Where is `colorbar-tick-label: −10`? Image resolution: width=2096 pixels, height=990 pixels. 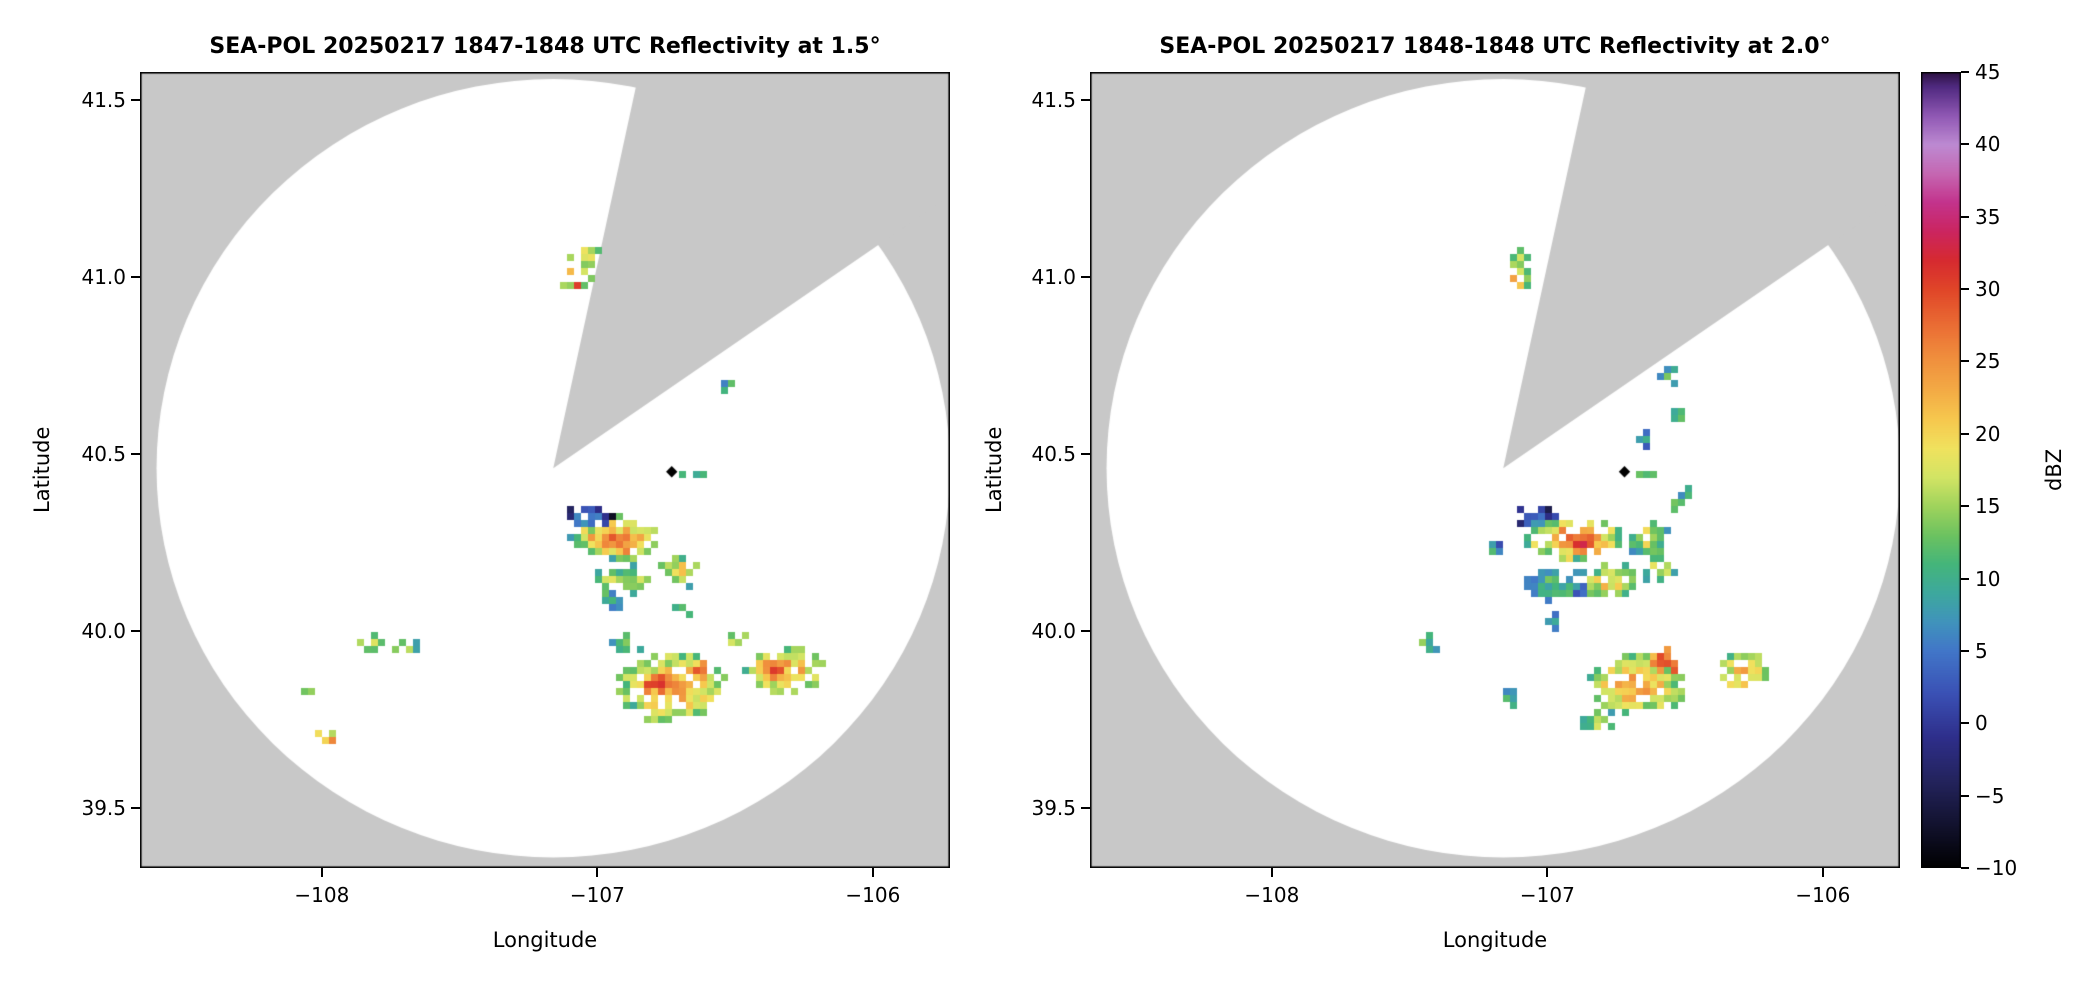 colorbar-tick-label: −10 is located at coordinates (1996, 868).